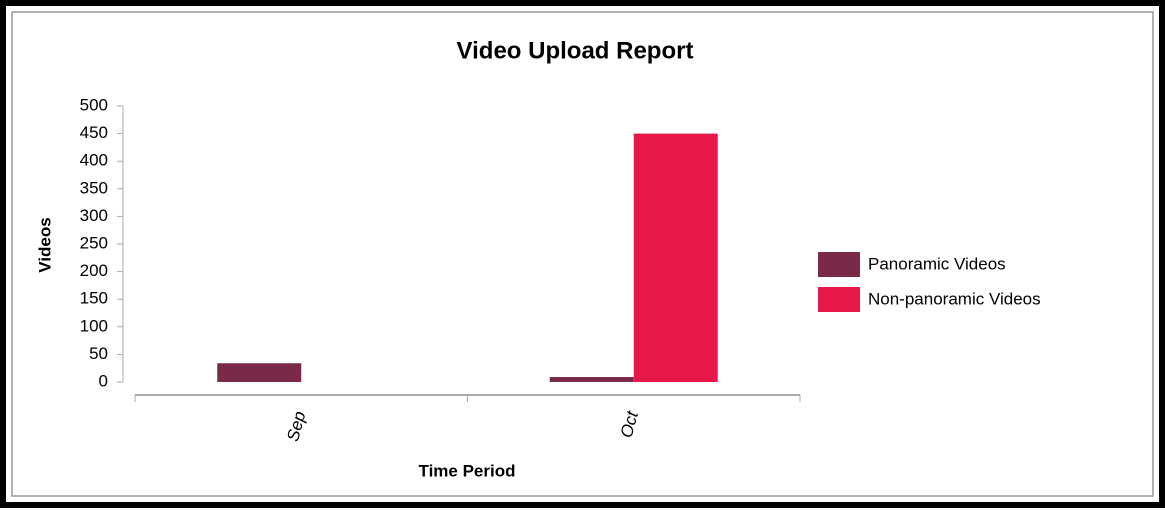 This screenshot has height=513, width=1165. What do you see at coordinates (937, 263) in the screenshot?
I see `legend-label: Panoramic Videos` at bounding box center [937, 263].